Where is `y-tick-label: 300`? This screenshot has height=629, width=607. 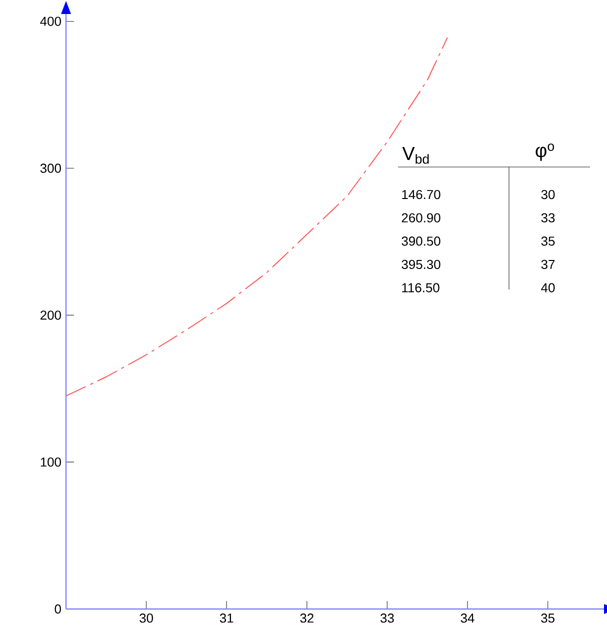 y-tick-label: 300 is located at coordinates (50, 168).